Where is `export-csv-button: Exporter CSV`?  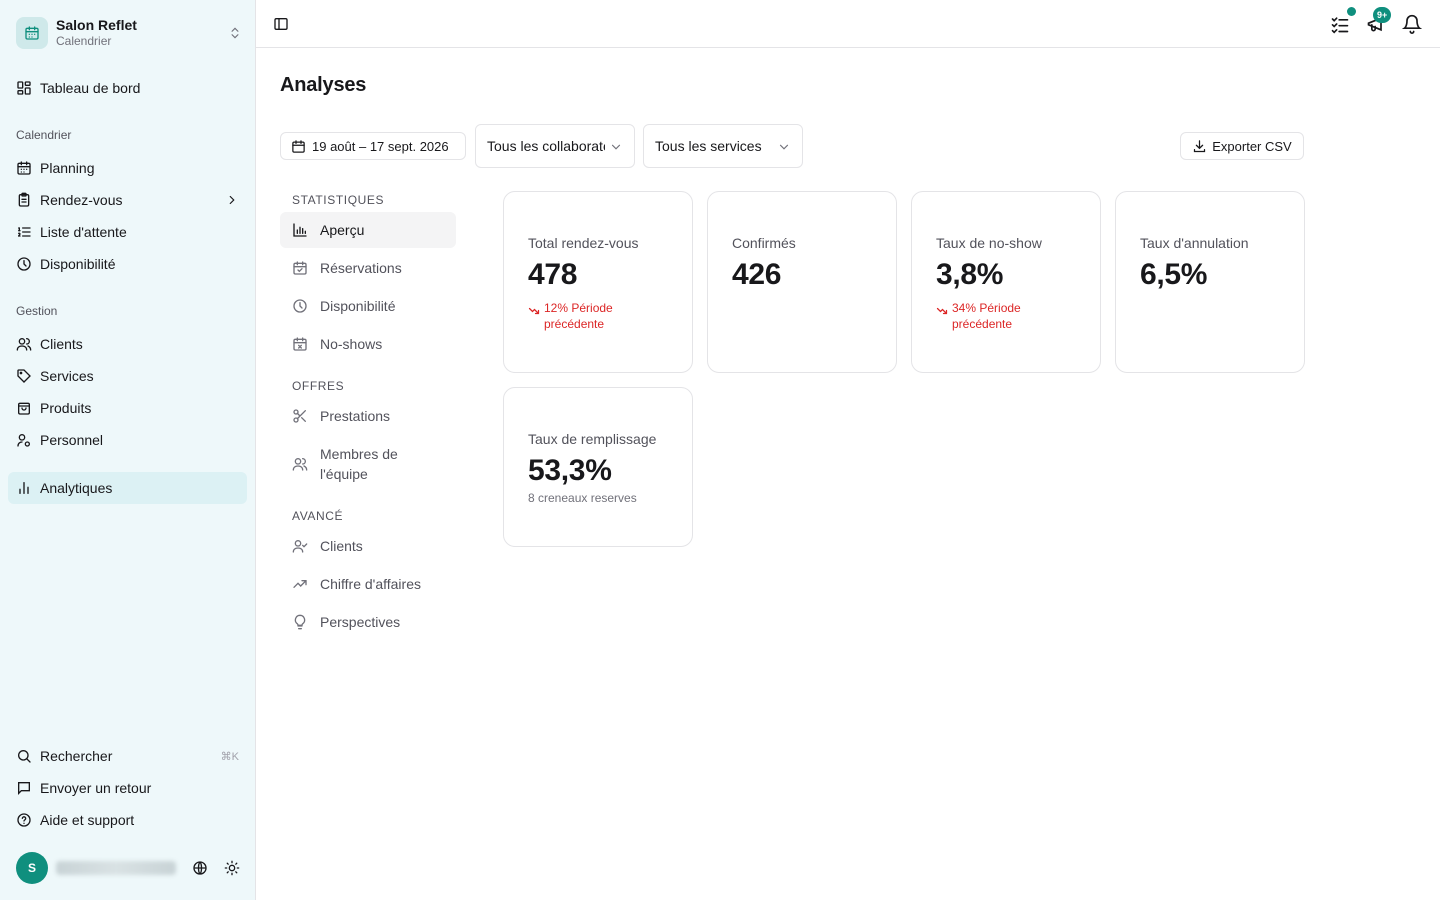
export-csv-button: Exporter CSV is located at coordinates (1242, 146).